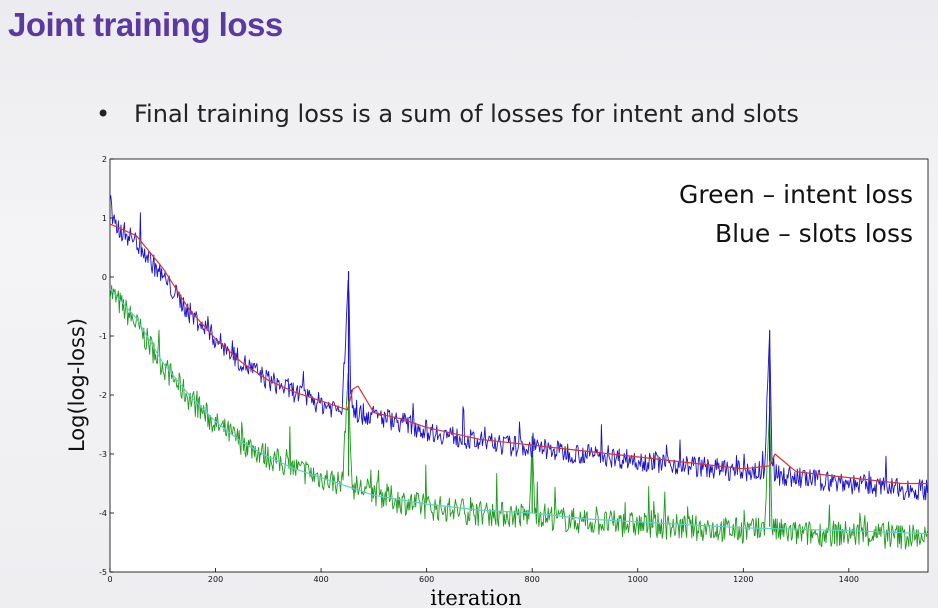 The width and height of the screenshot is (938, 608). I want to click on y-tick-label: -5, so click(103, 572).